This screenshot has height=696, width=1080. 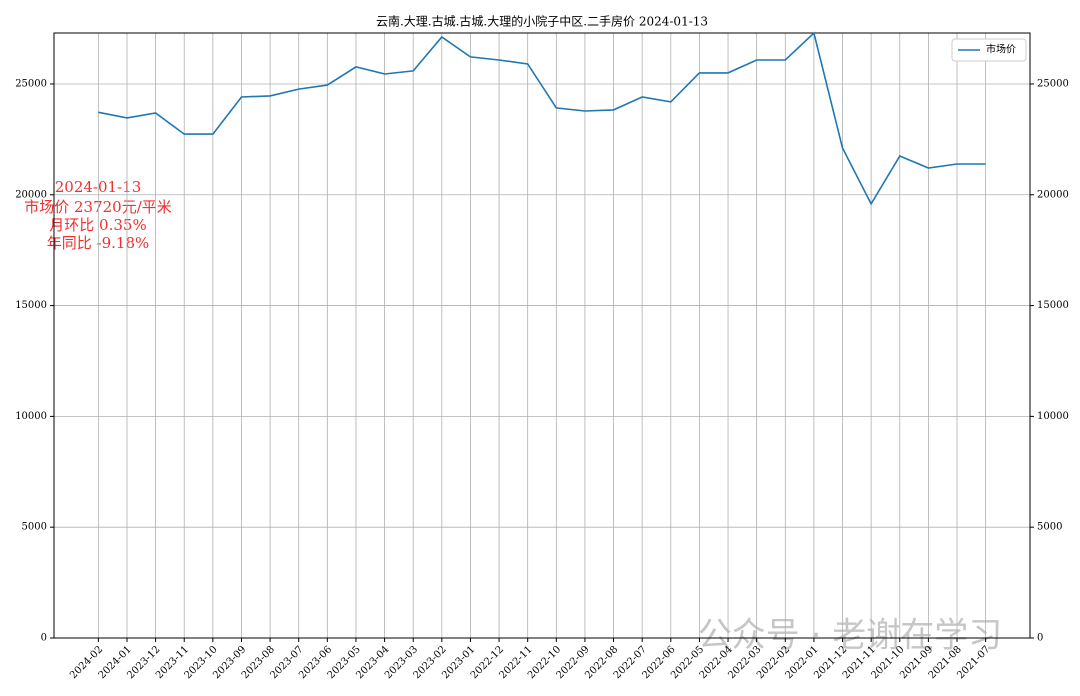 What do you see at coordinates (1053, 83) in the screenshot?
I see `y2-tick-label: 25000` at bounding box center [1053, 83].